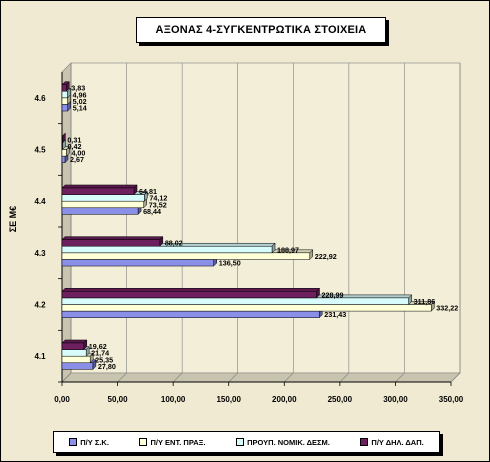 This screenshot has width=490, height=462. What do you see at coordinates (261, 30) in the screenshot?
I see `chart-title: ΑΞΟΝΑΣ 4-ΣΥΓΚΕΝΤΡΩΤΙΚΑ ΣΤΟΙΧΕΙΑ` at bounding box center [261, 30].